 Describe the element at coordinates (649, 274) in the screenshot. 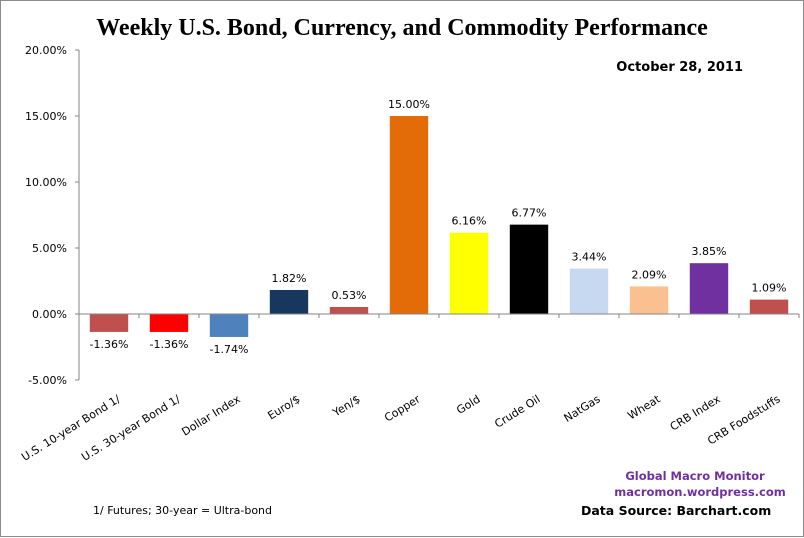

I see `data-label: 2.09%` at that location.